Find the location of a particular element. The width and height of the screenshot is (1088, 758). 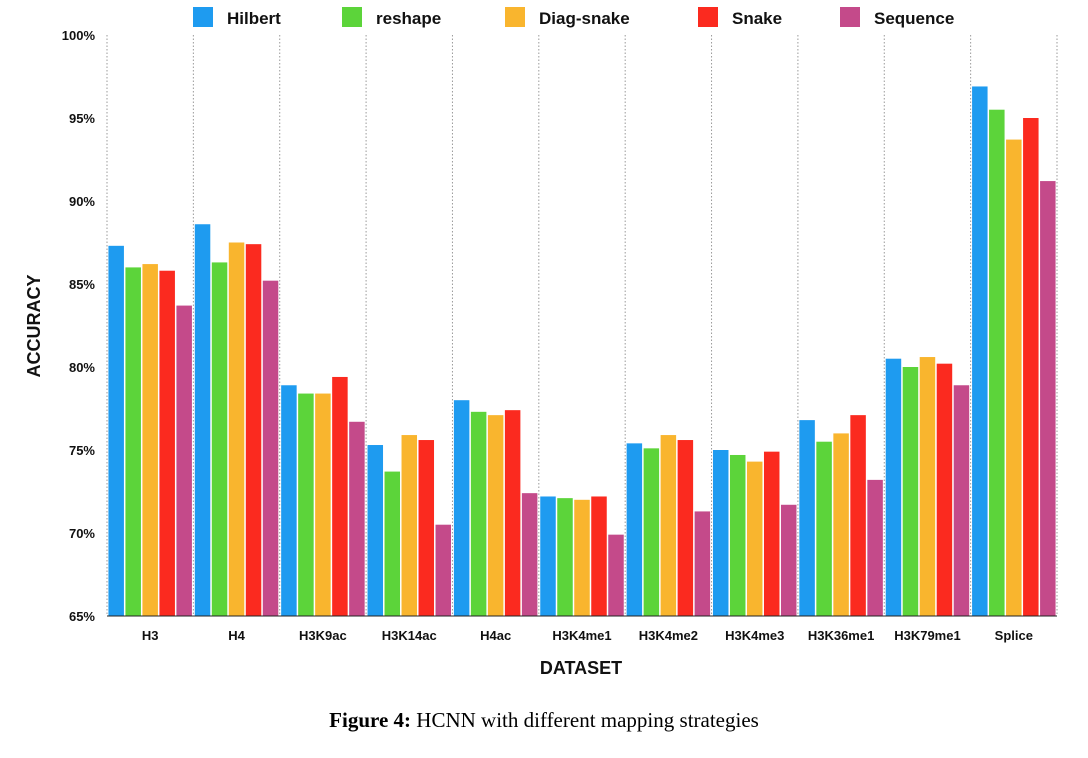

y-tick-label: 85% is located at coordinates (82, 284).